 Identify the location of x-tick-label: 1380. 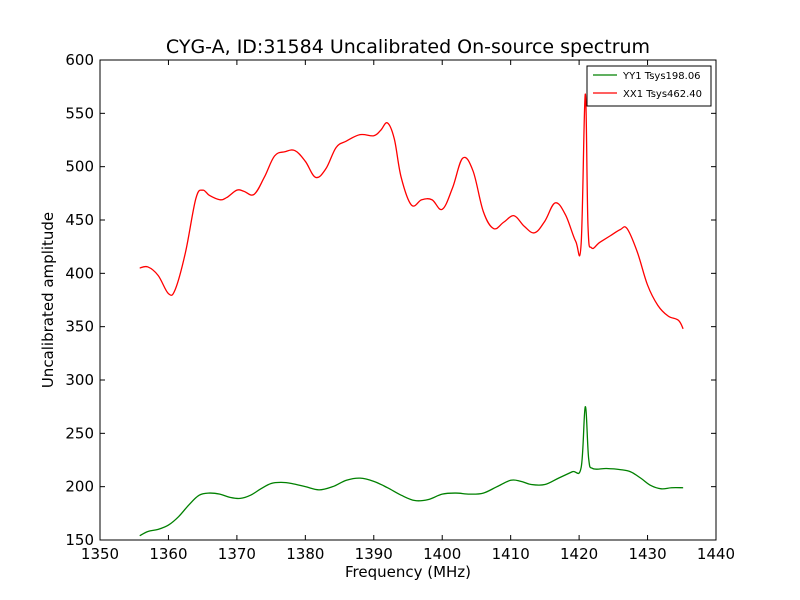
(305, 554).